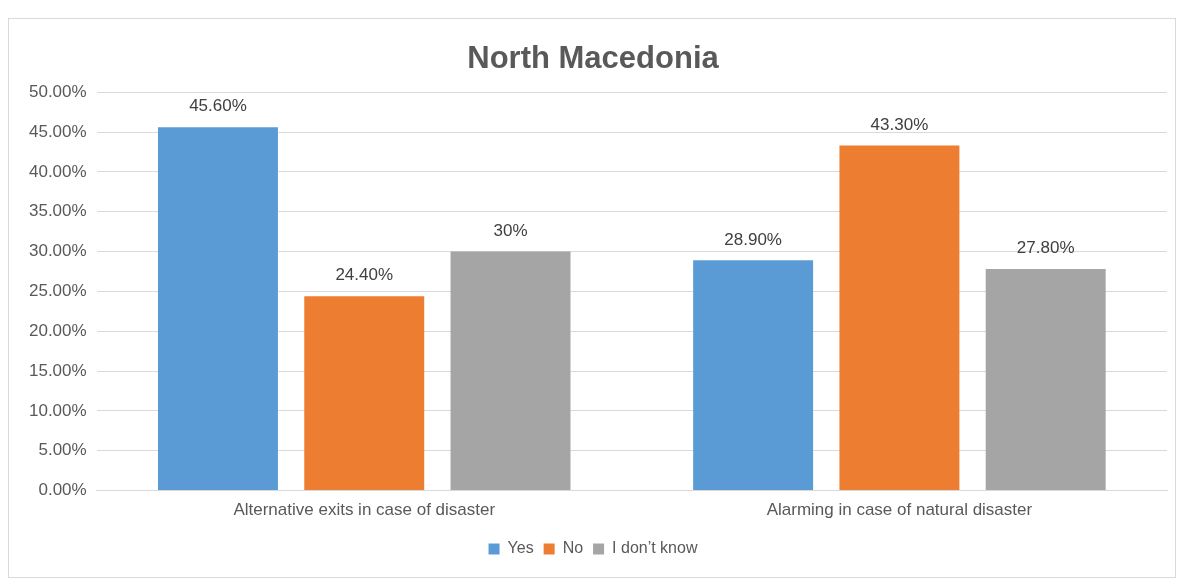  Describe the element at coordinates (899, 124) in the screenshot. I see `data-label: 43.30%` at that location.